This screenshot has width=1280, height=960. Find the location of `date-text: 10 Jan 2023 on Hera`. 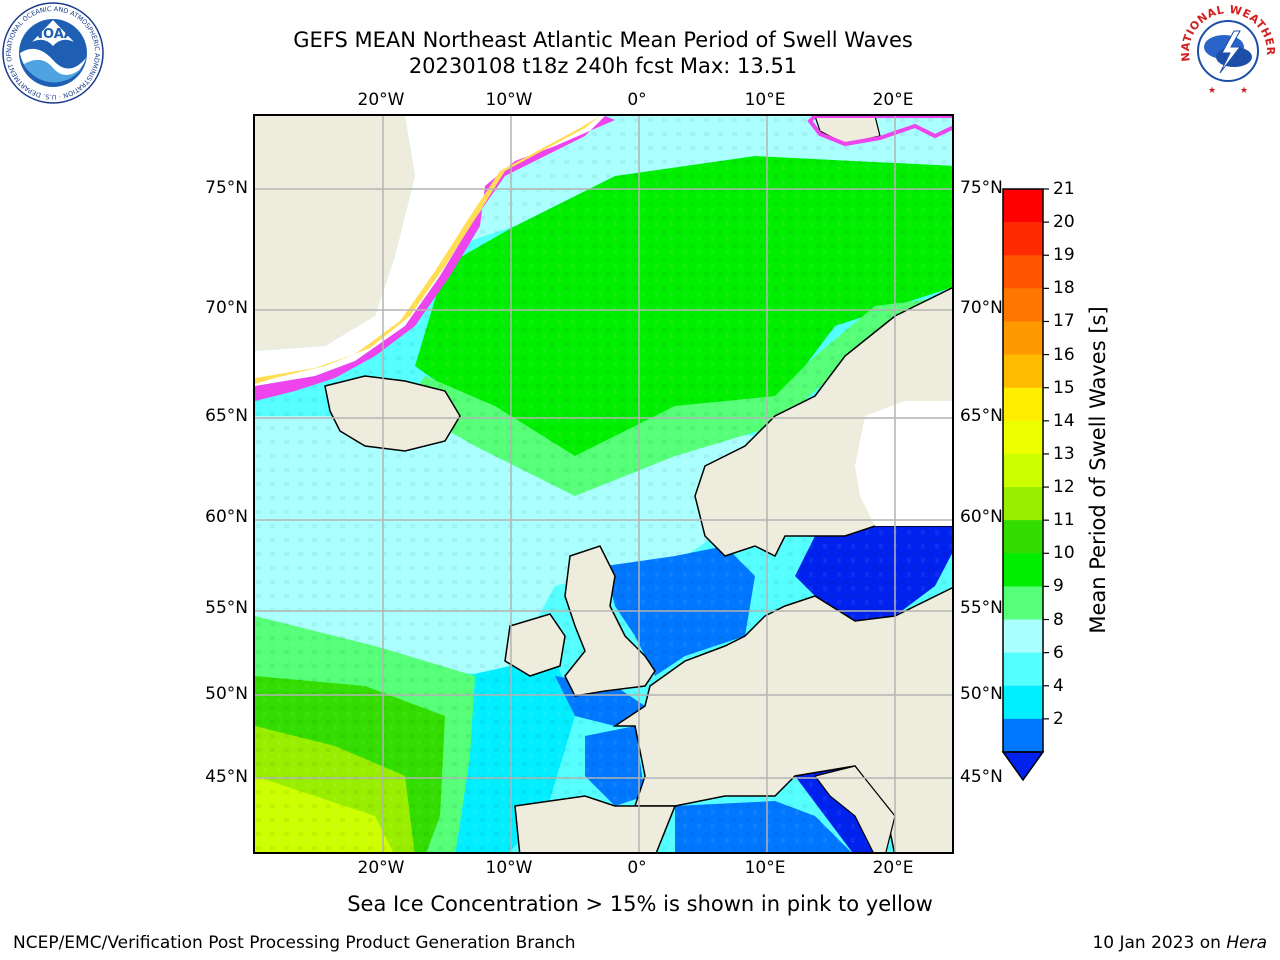

date-text: 10 Jan 2023 on Hera is located at coordinates (1179, 943).